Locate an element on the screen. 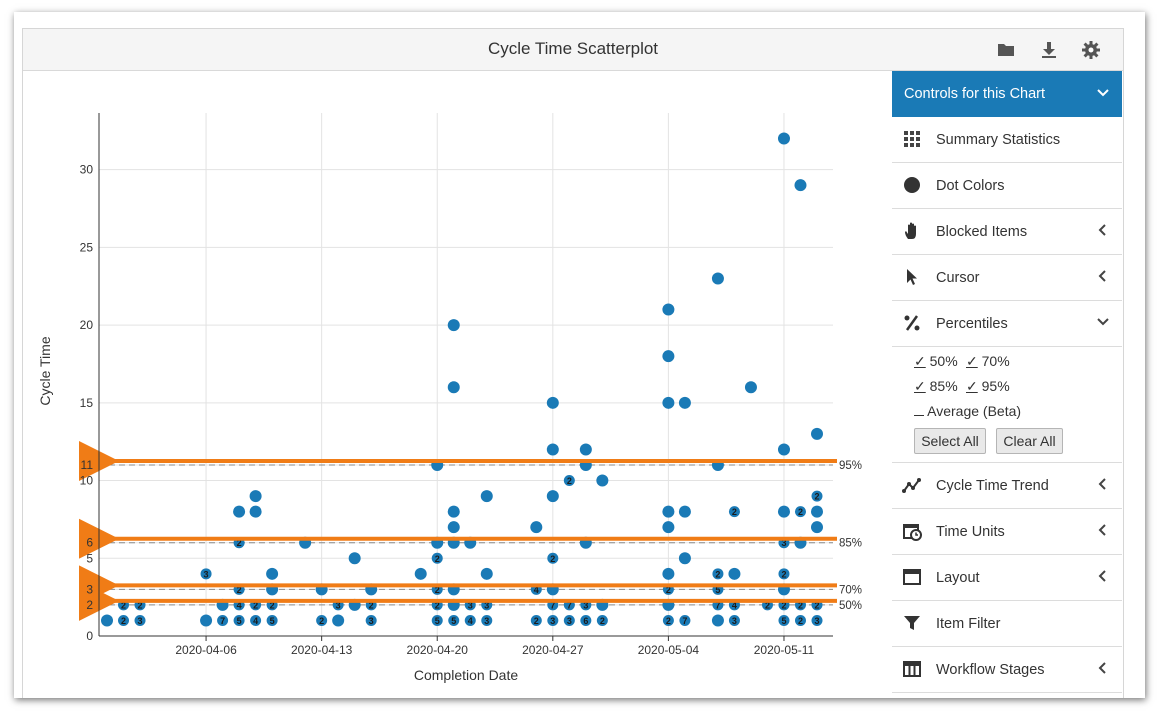  table-icon is located at coordinates (912, 669).